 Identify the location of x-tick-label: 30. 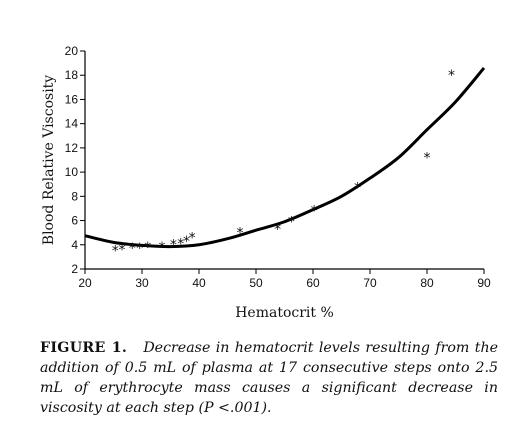
(142, 283).